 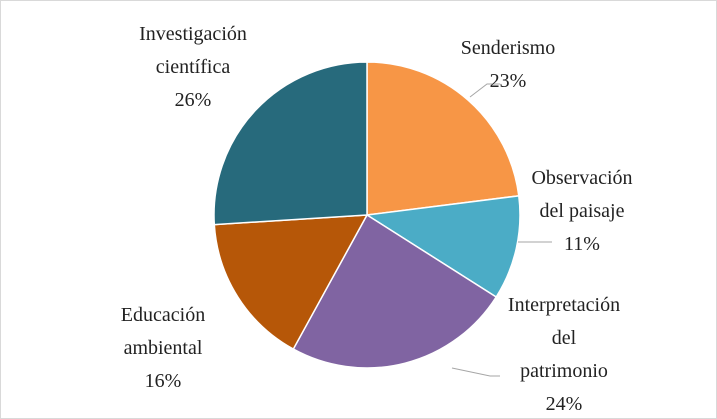 I want to click on category-label: Investigación científica, so click(x=193, y=50).